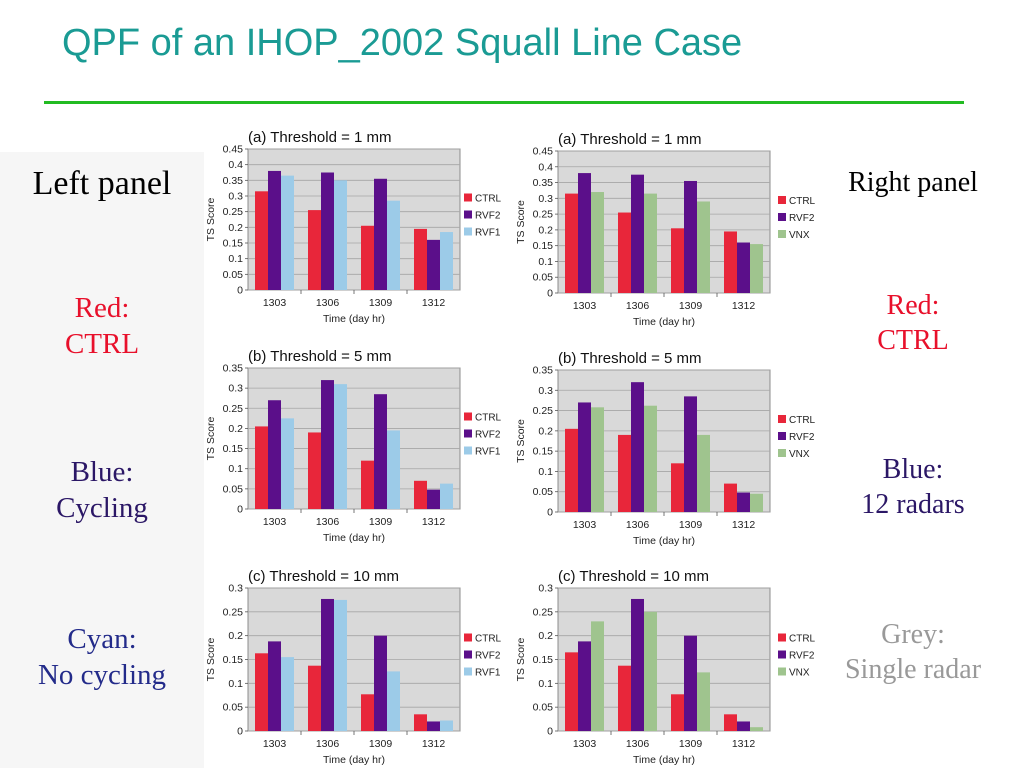  I want to click on left-panel-heading: Left panel, so click(102, 184).